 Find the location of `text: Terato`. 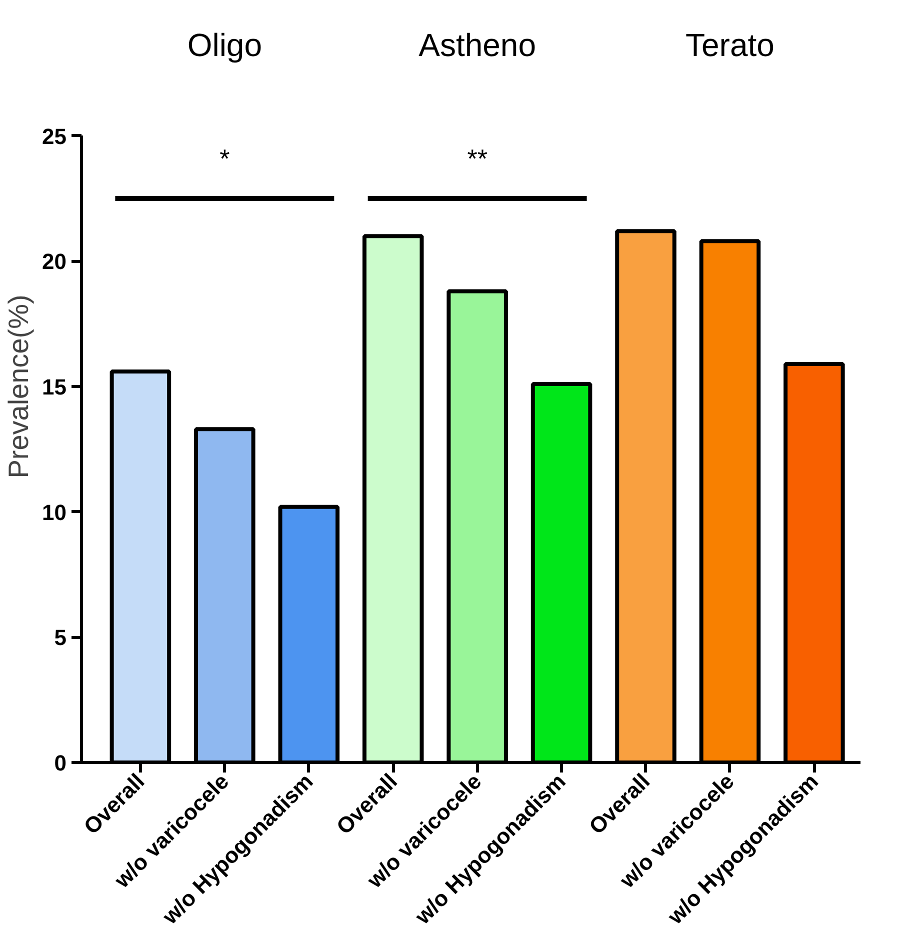

text: Terato is located at coordinates (729, 44).